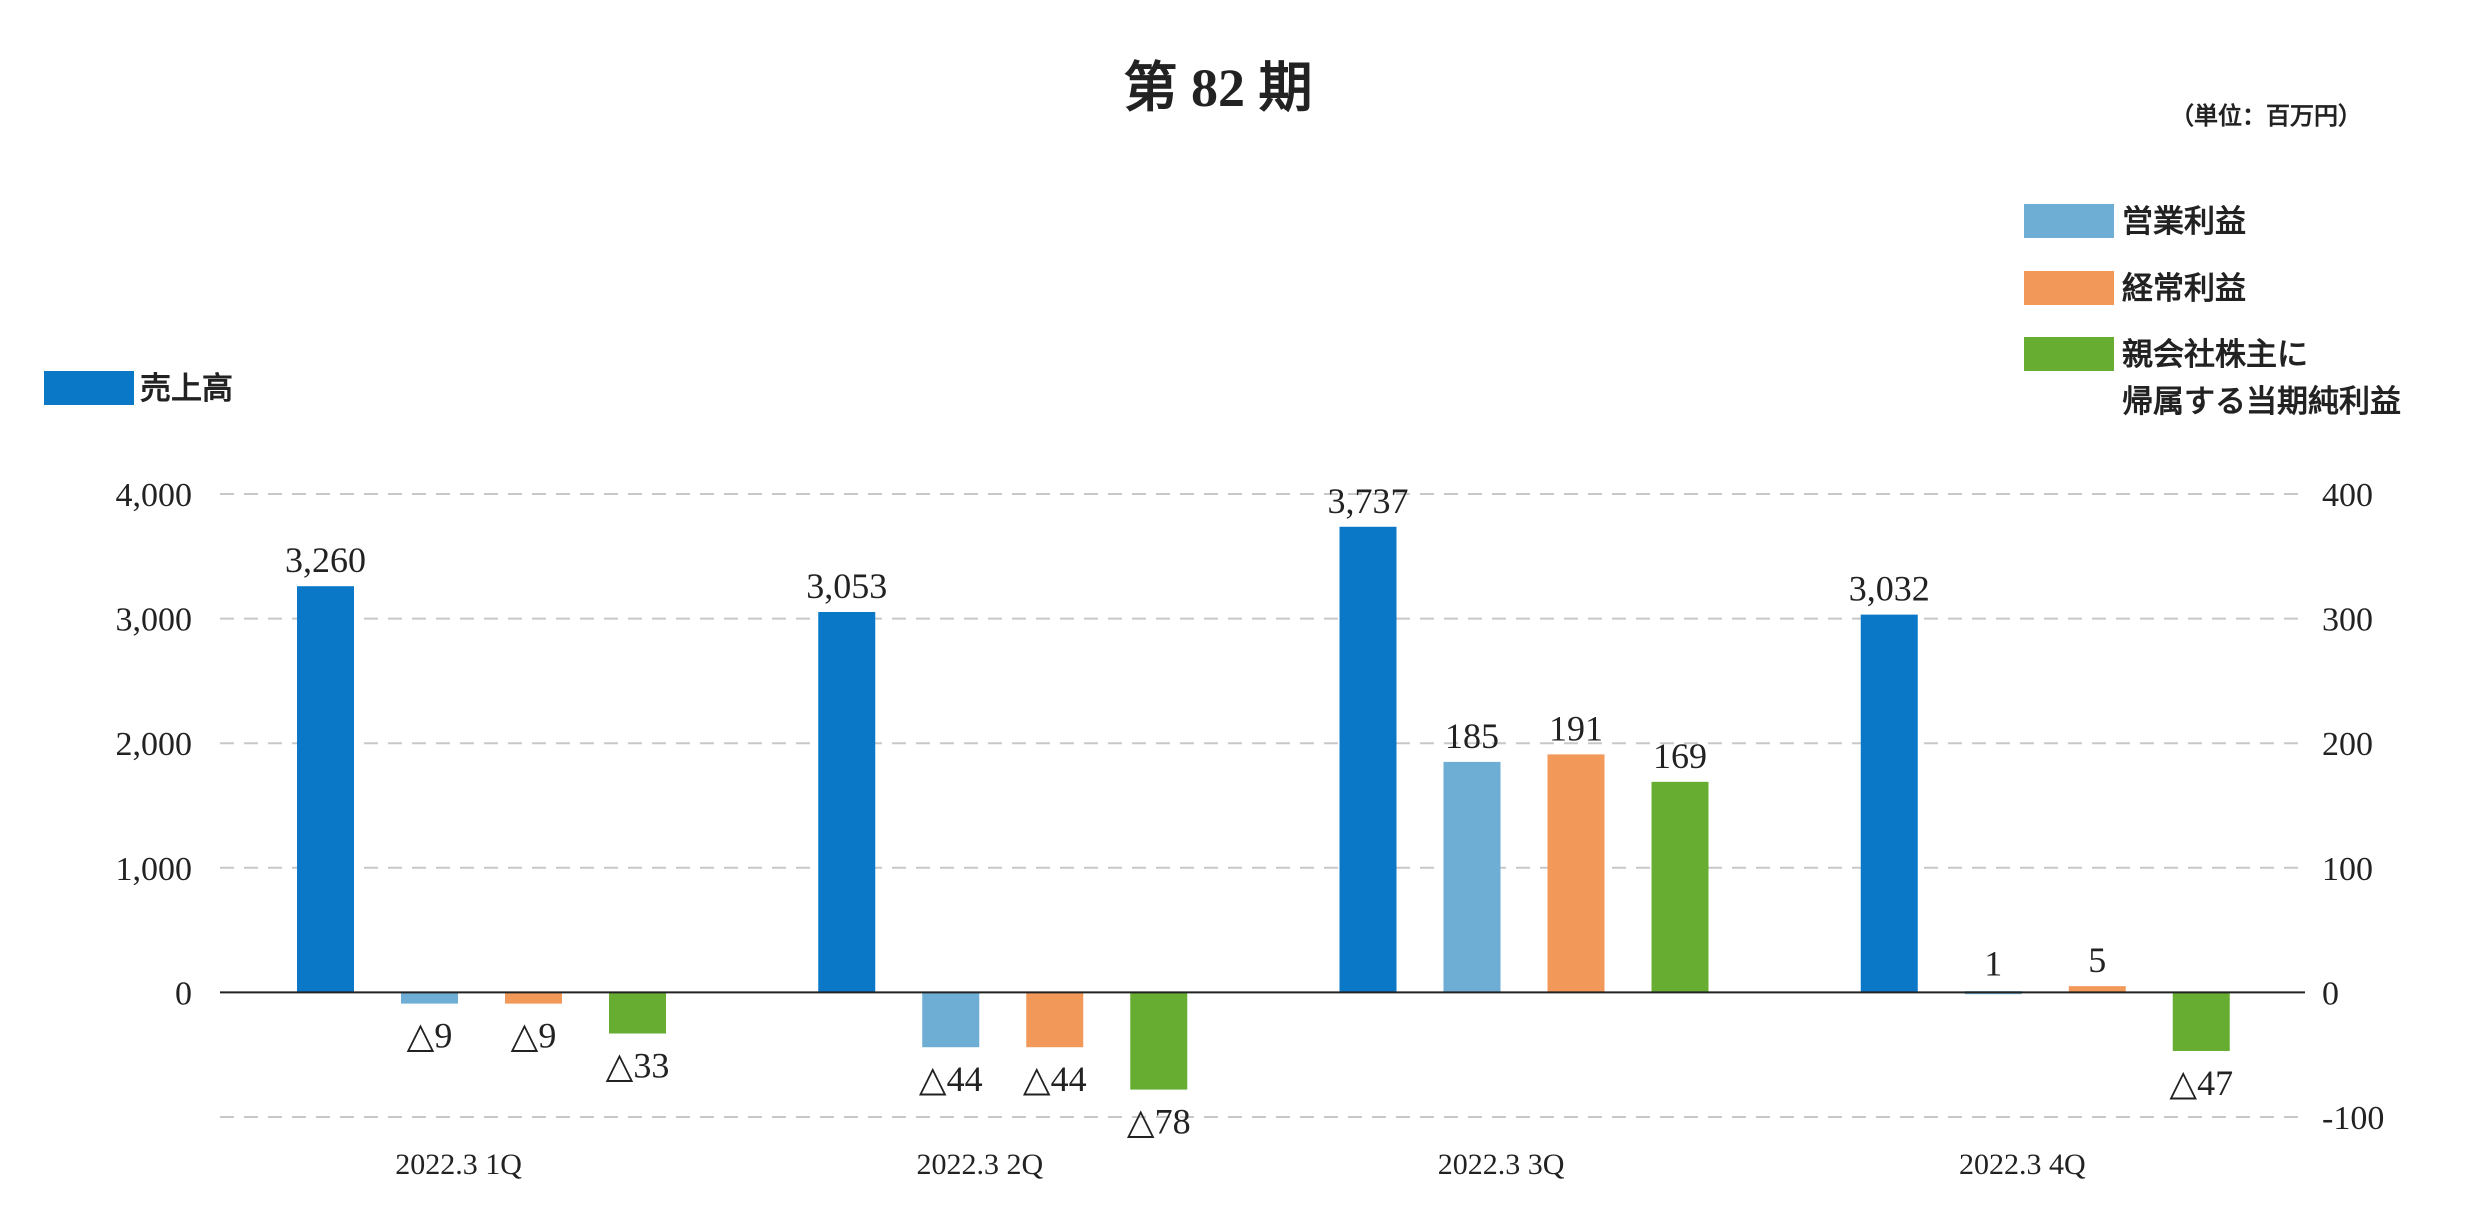 This screenshot has width=2487, height=1218. What do you see at coordinates (2347, 495) in the screenshot?
I see `right-axis-tick-label: 400` at bounding box center [2347, 495].